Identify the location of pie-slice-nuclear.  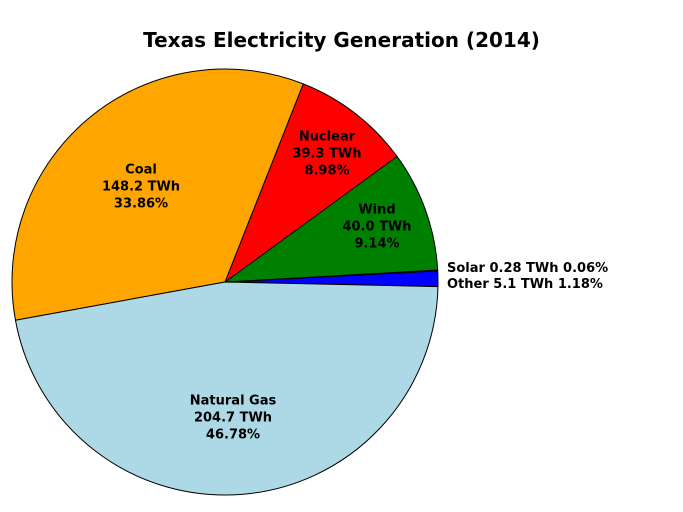
(311, 183).